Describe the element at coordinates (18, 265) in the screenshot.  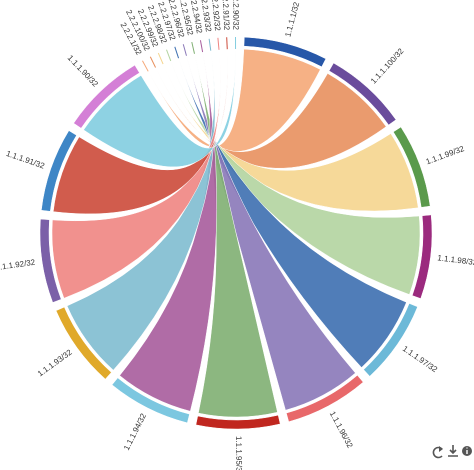
I see `node-label: 1.1.1.92/32` at that location.